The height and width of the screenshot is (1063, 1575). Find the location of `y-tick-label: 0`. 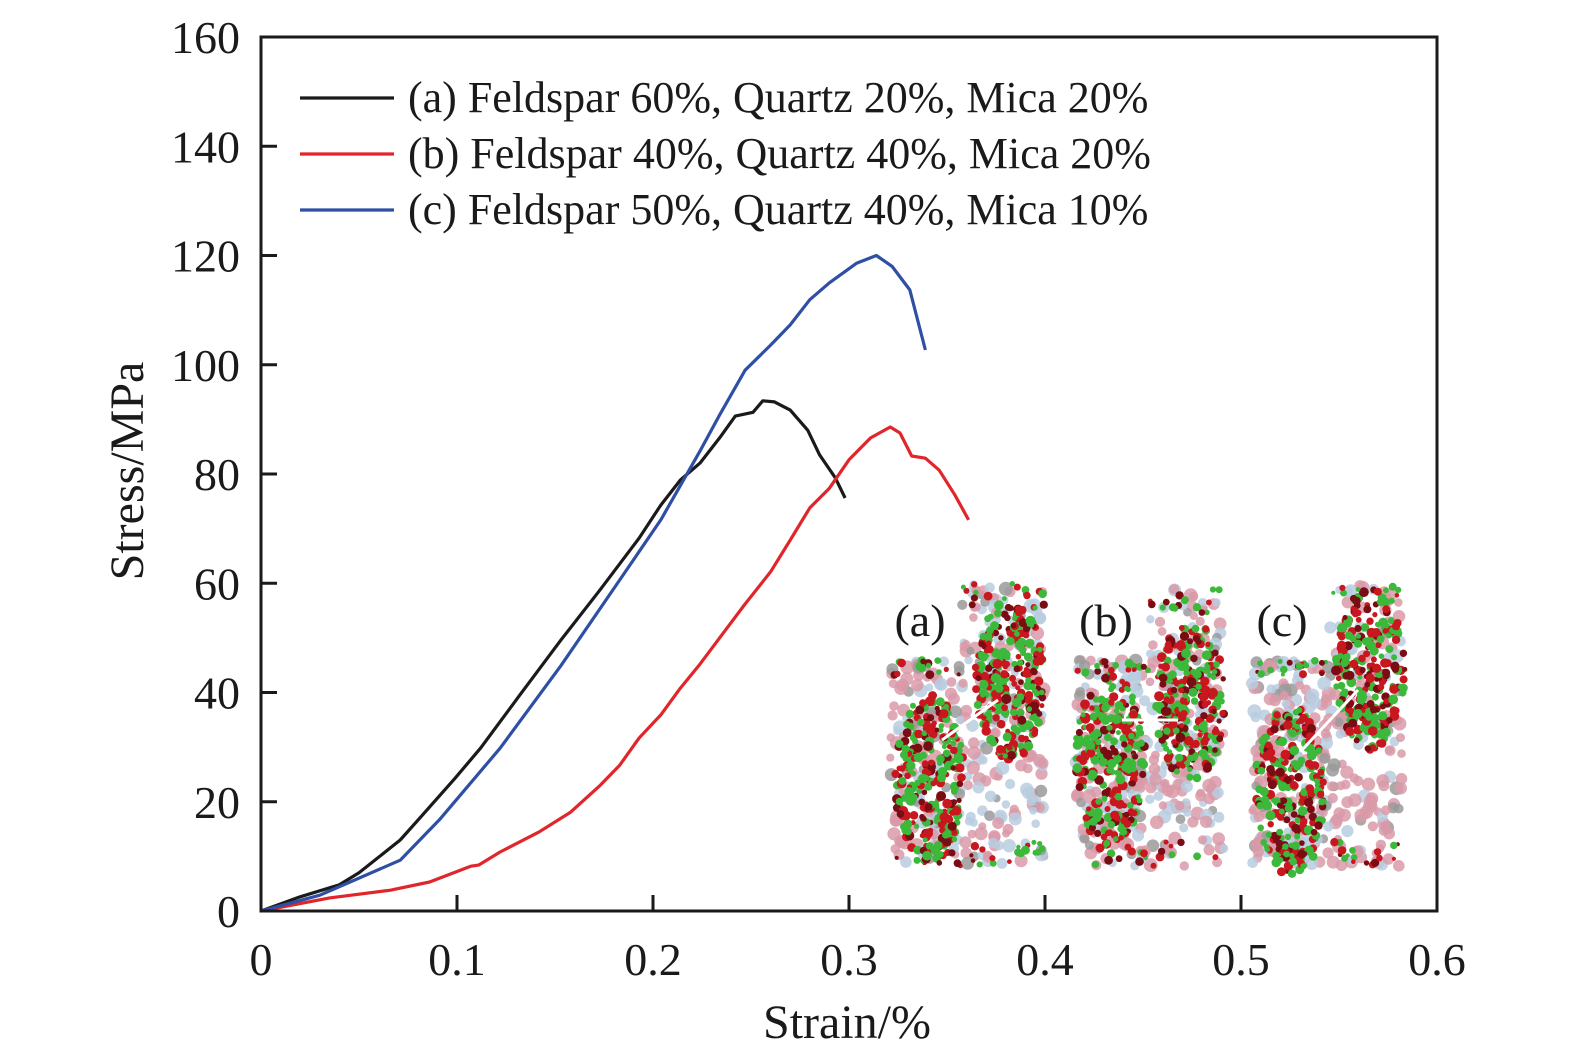

y-tick-label: 0 is located at coordinates (228, 911).